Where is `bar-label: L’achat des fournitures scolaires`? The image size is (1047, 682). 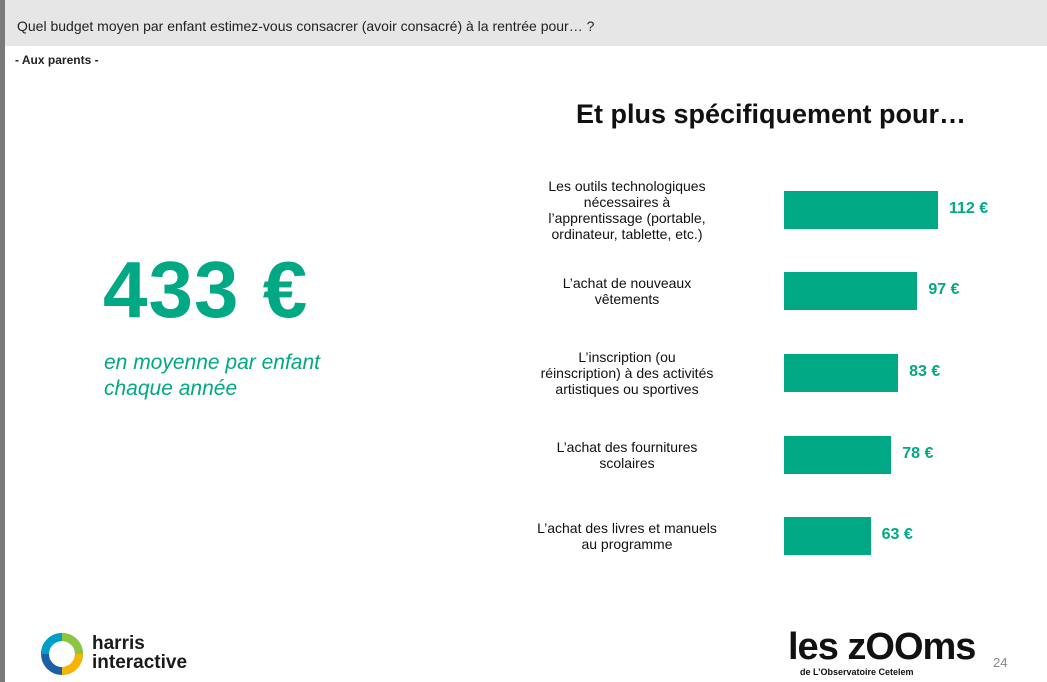 bar-label: L’achat des fournitures scolaires is located at coordinates (627, 455).